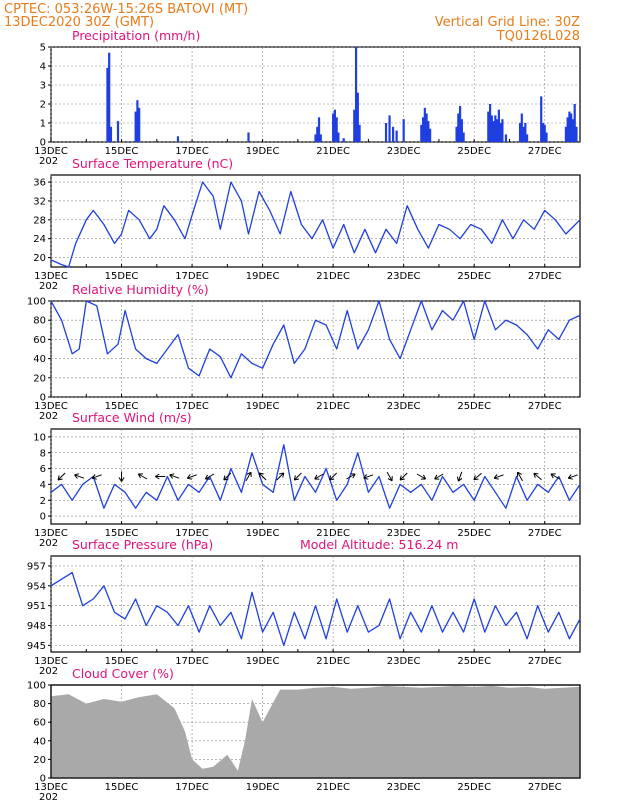  I want to click on y-tick-label: 10, so click(39, 437).